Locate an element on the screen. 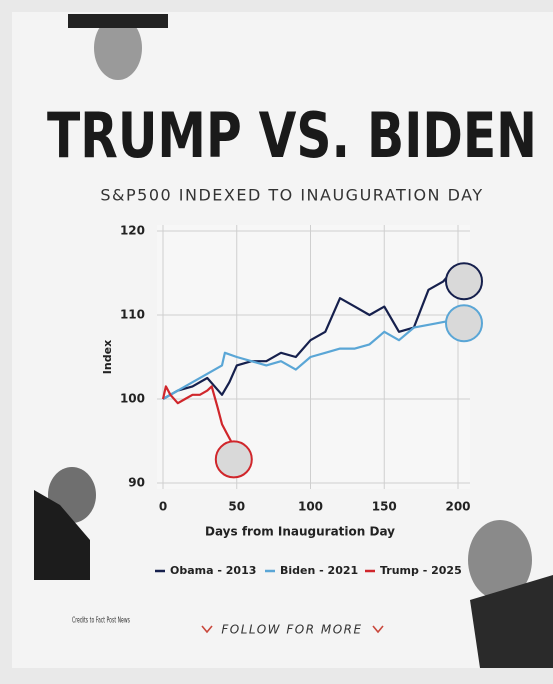 This screenshot has width=553, height=684. x-tick-label: 50 is located at coordinates (236, 507).